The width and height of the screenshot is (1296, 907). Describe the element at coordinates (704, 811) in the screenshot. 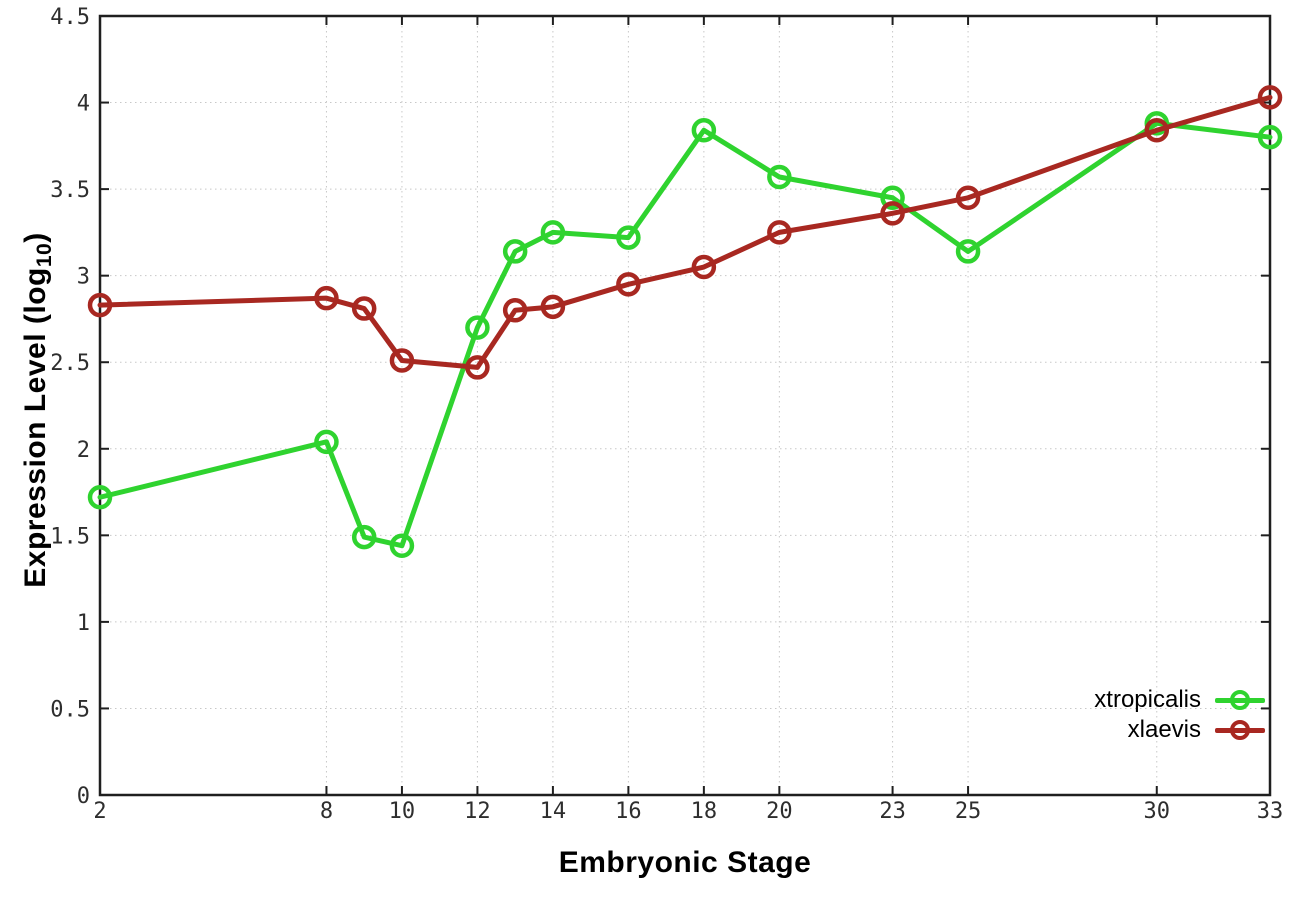

I see `x-tick-label: 18` at that location.